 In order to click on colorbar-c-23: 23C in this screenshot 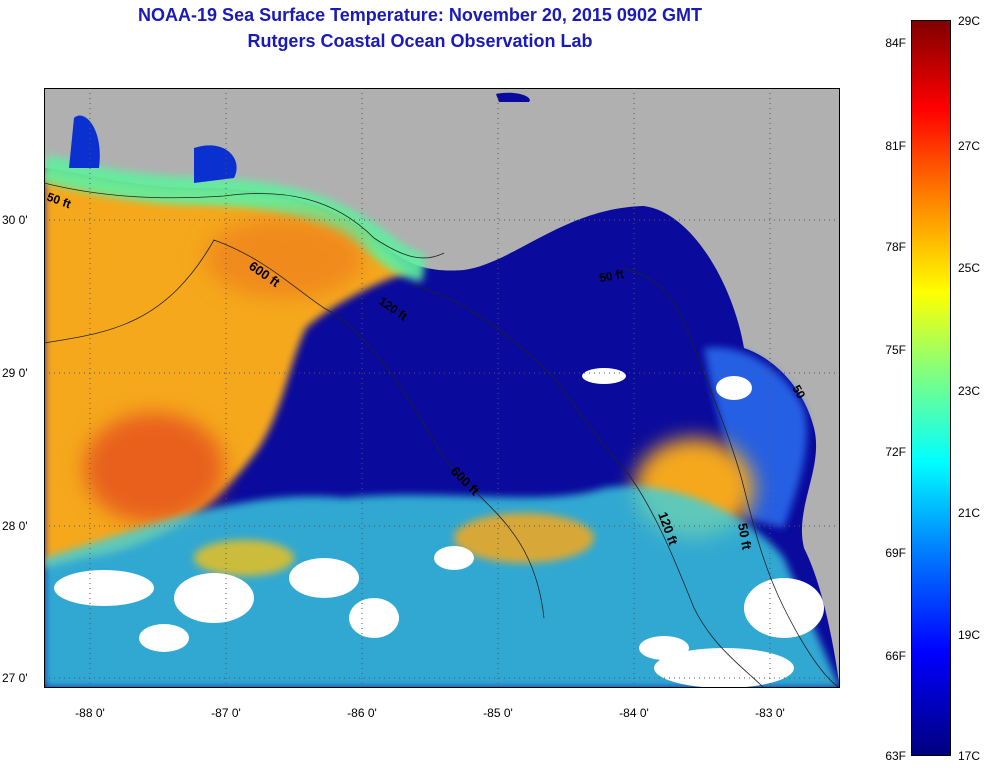, I will do `click(969, 391)`.